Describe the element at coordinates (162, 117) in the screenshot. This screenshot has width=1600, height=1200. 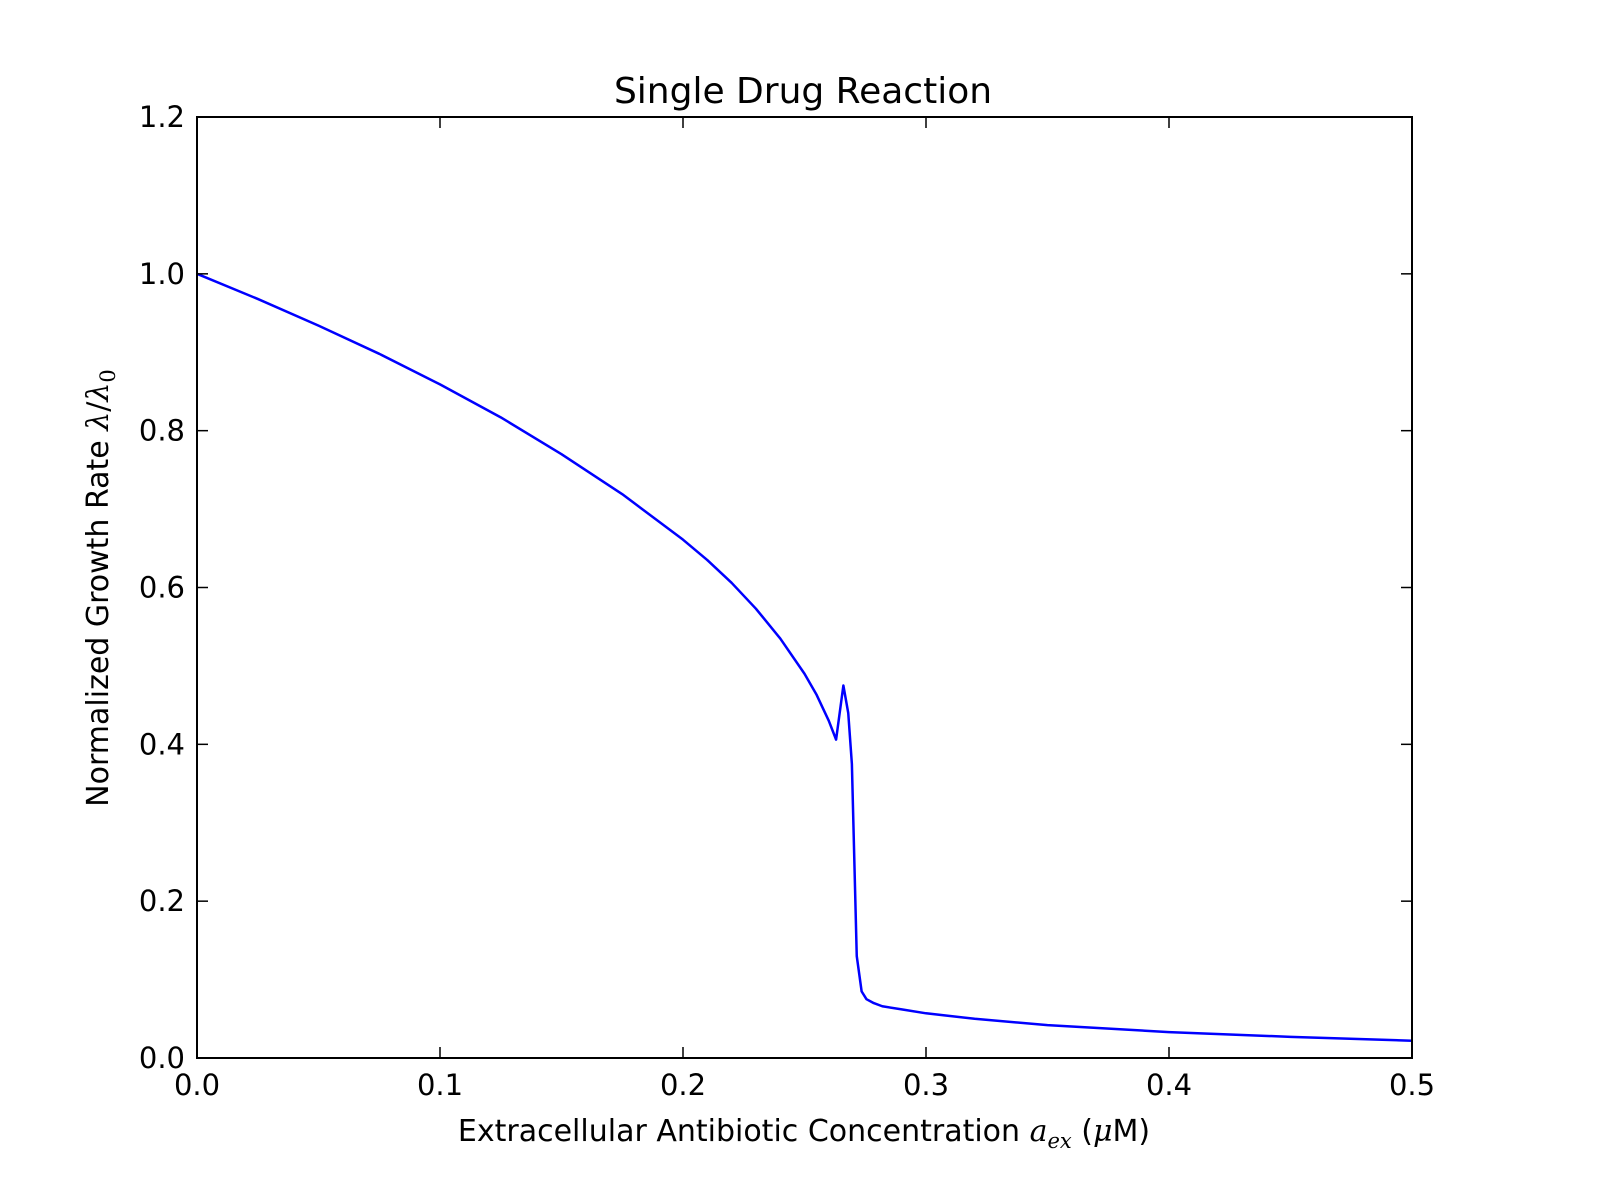
I see `y-tick-label: 1.2` at that location.